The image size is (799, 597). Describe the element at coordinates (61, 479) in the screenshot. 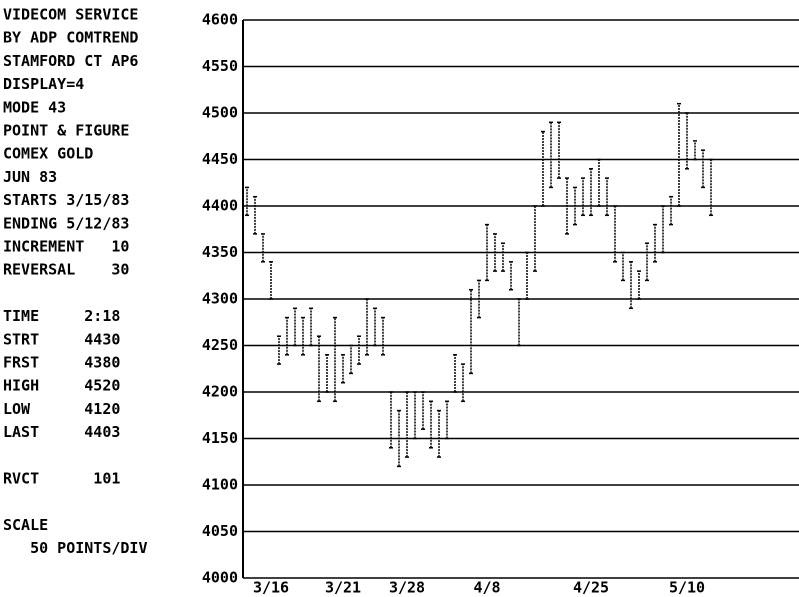

I see `info-line: RVCT 101` at that location.